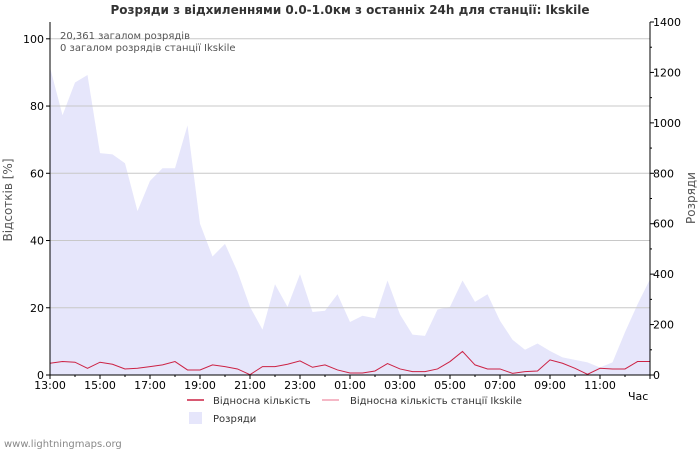  Describe the element at coordinates (656, 375) in the screenshot. I see `right-tick-label: 0` at that location.